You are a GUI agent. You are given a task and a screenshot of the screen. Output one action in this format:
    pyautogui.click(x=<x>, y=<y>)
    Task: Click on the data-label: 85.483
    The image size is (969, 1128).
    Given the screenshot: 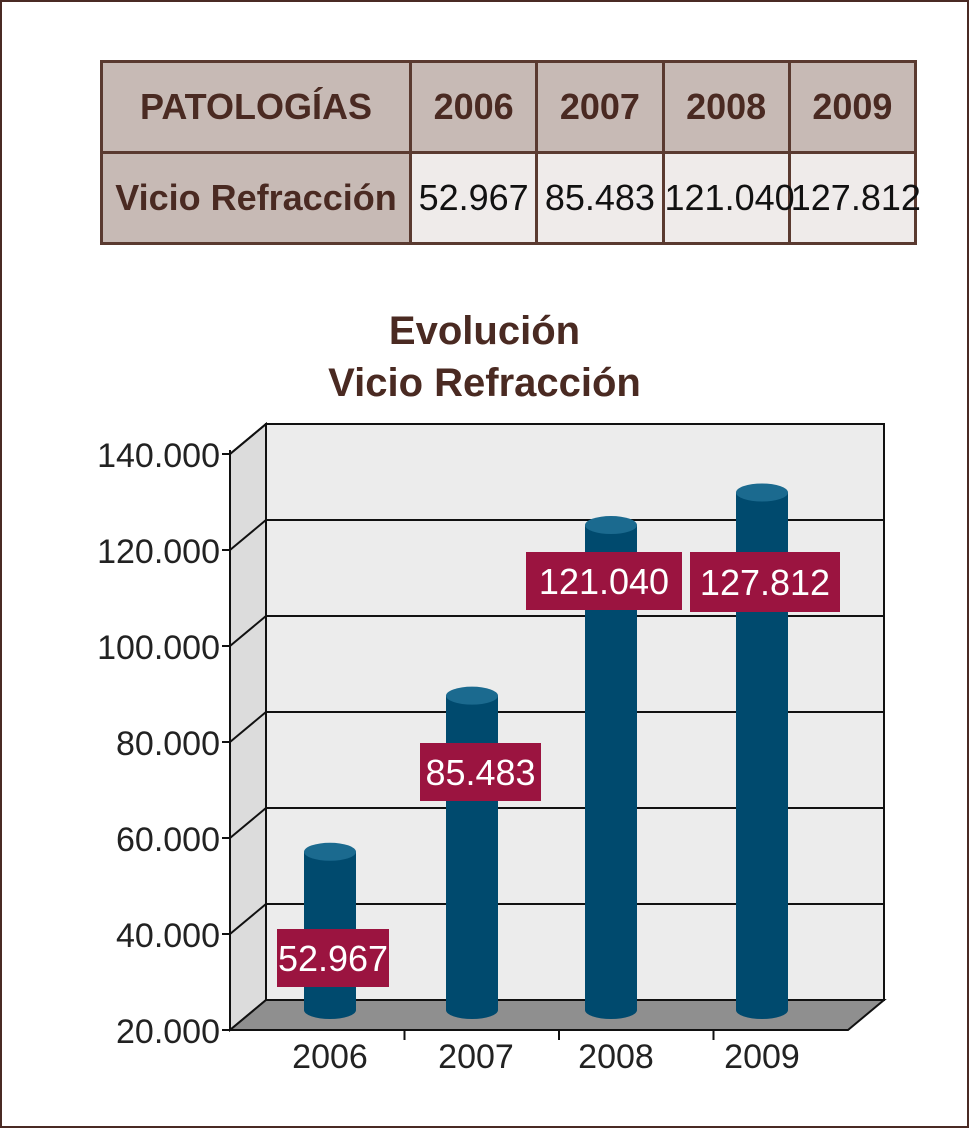 What is the action you would take?
    pyautogui.click(x=480, y=772)
    